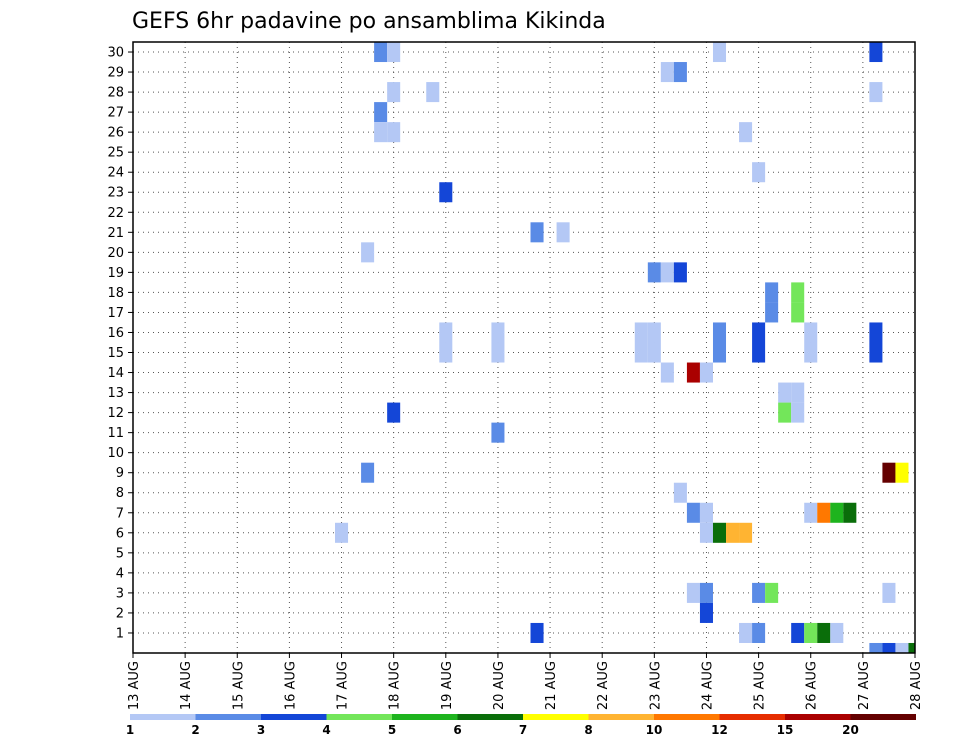 The height and width of the screenshot is (742, 960). What do you see at coordinates (392, 730) in the screenshot?
I see `colorbar-label: 5` at bounding box center [392, 730].